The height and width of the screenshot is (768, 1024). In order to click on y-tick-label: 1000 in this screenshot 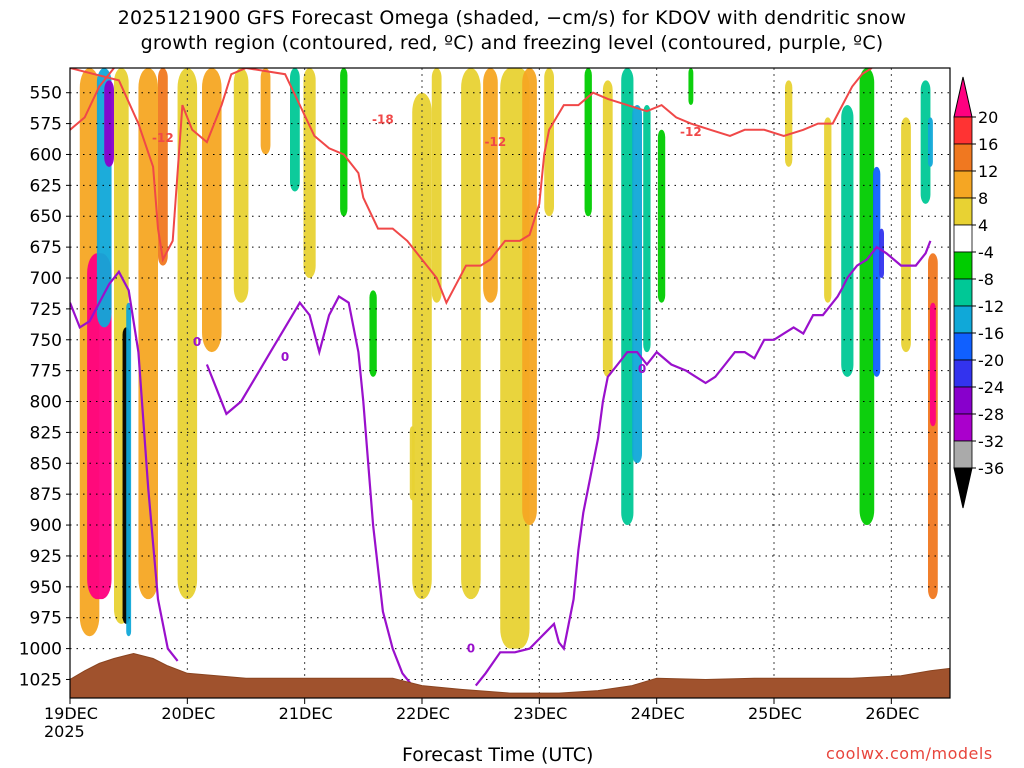, I will do `click(40, 650)`.